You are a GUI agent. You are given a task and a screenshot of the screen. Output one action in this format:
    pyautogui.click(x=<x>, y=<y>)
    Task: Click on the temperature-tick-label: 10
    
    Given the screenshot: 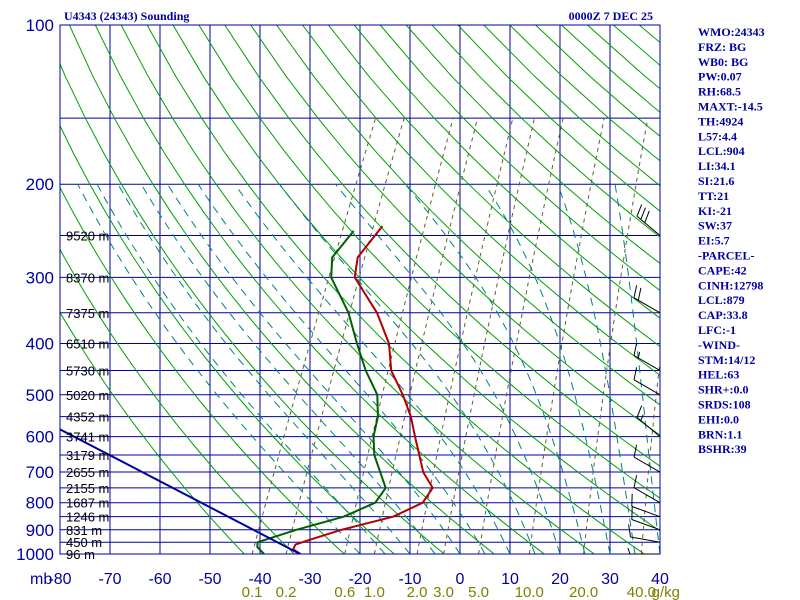 What is the action you would take?
    pyautogui.click(x=510, y=579)
    